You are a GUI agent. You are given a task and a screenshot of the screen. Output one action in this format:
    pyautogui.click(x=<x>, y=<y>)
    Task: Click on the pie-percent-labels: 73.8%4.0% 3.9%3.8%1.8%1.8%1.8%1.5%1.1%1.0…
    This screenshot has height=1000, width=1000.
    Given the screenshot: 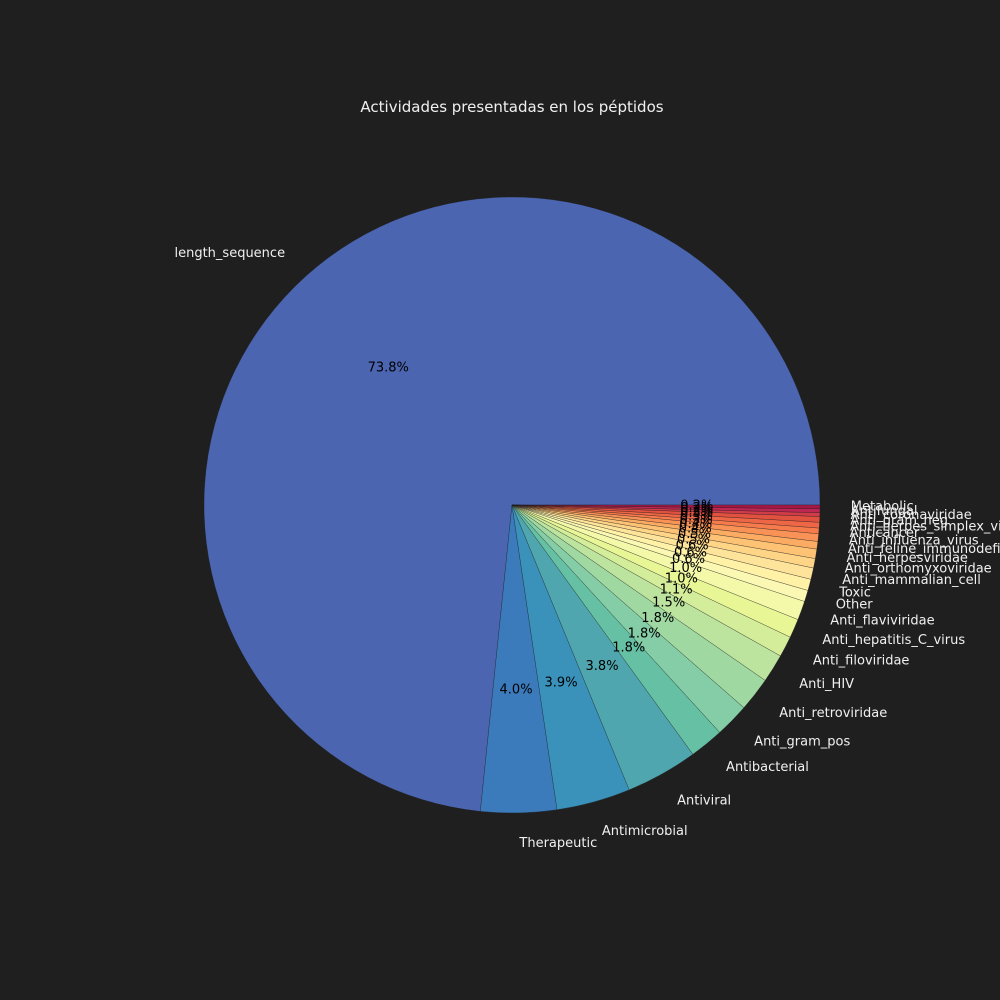 What is the action you would take?
    pyautogui.click(x=541, y=528)
    